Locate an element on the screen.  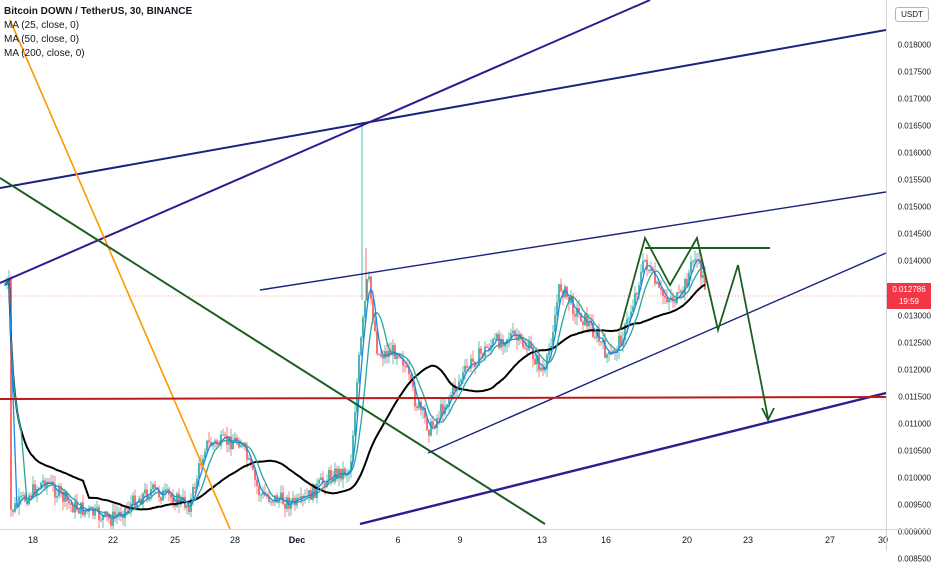
price-tick-label: 0.017500 is located at coordinates (914, 72).